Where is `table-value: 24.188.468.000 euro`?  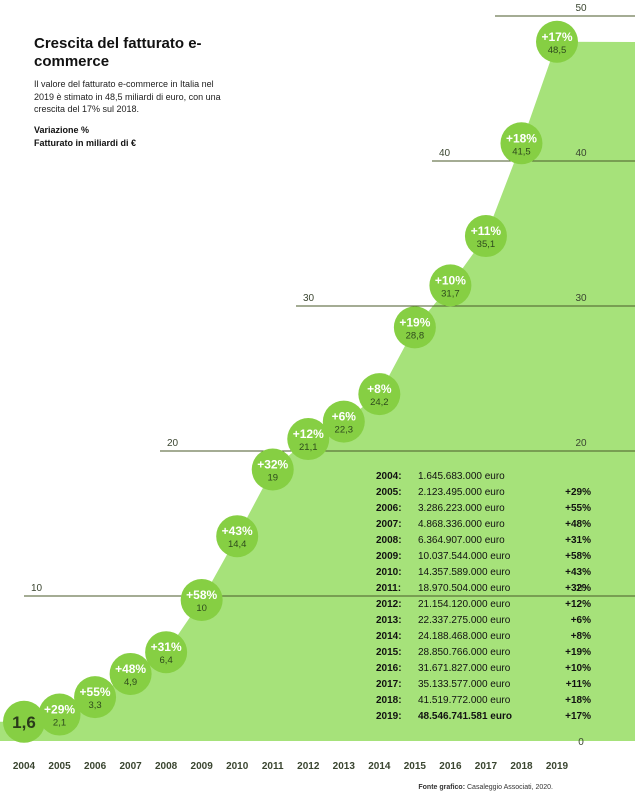
table-value: 24.188.468.000 euro is located at coordinates (464, 636).